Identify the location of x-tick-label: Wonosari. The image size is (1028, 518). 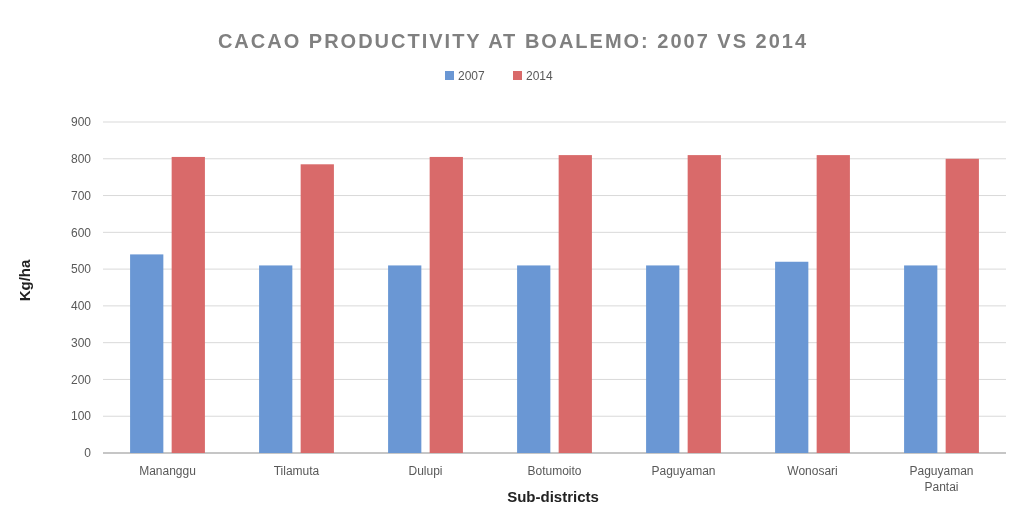
(812, 471).